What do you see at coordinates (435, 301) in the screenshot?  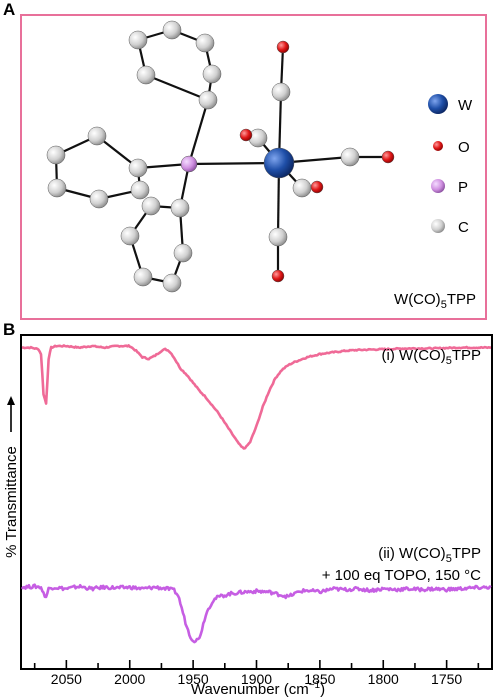 I see `panel-a-caption: W(CO)5TPP` at bounding box center [435, 301].